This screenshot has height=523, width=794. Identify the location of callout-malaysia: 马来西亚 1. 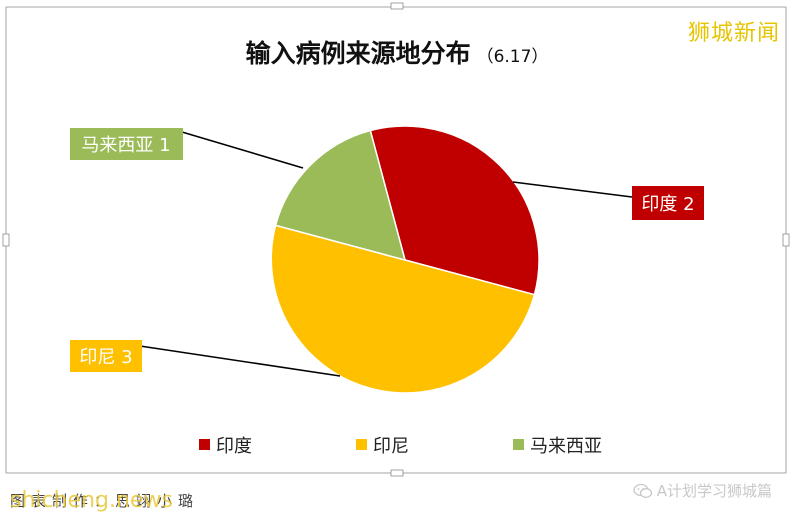
(126, 144).